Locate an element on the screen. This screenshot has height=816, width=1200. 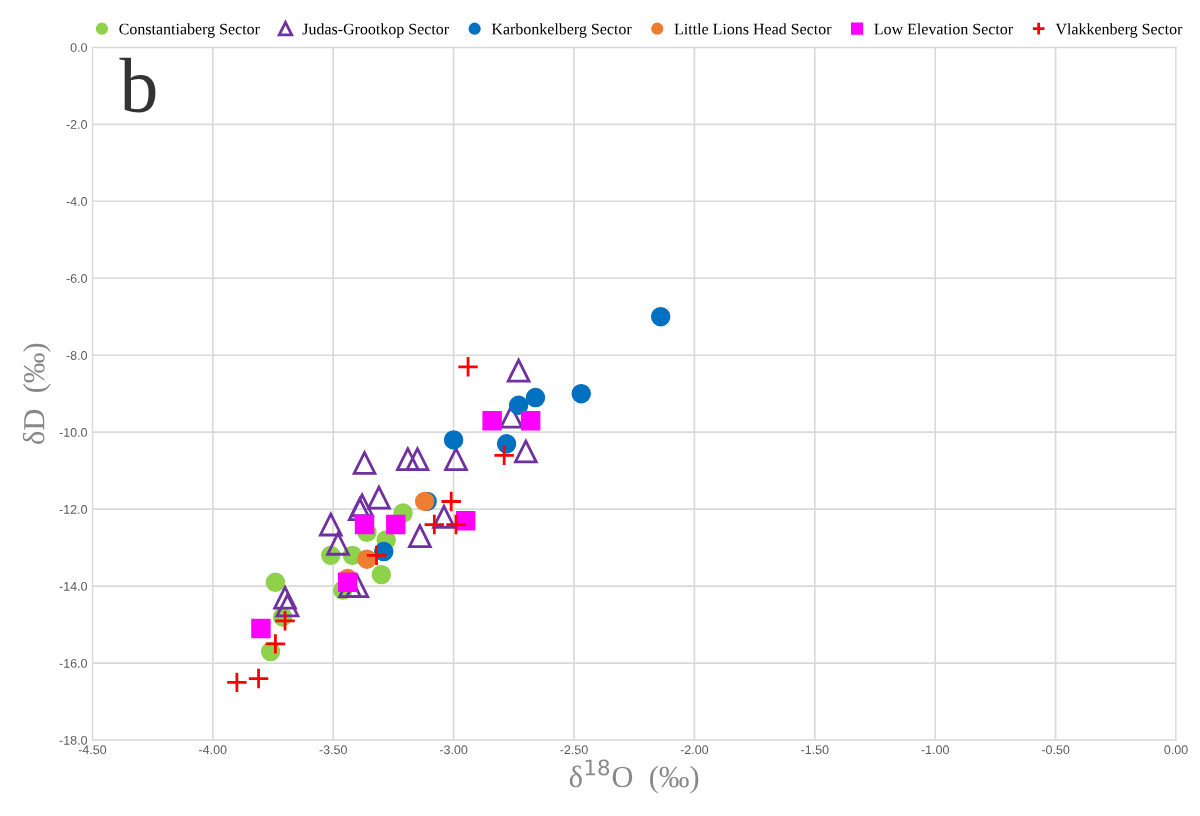
x-tick-label: -3.00 is located at coordinates (453, 750).